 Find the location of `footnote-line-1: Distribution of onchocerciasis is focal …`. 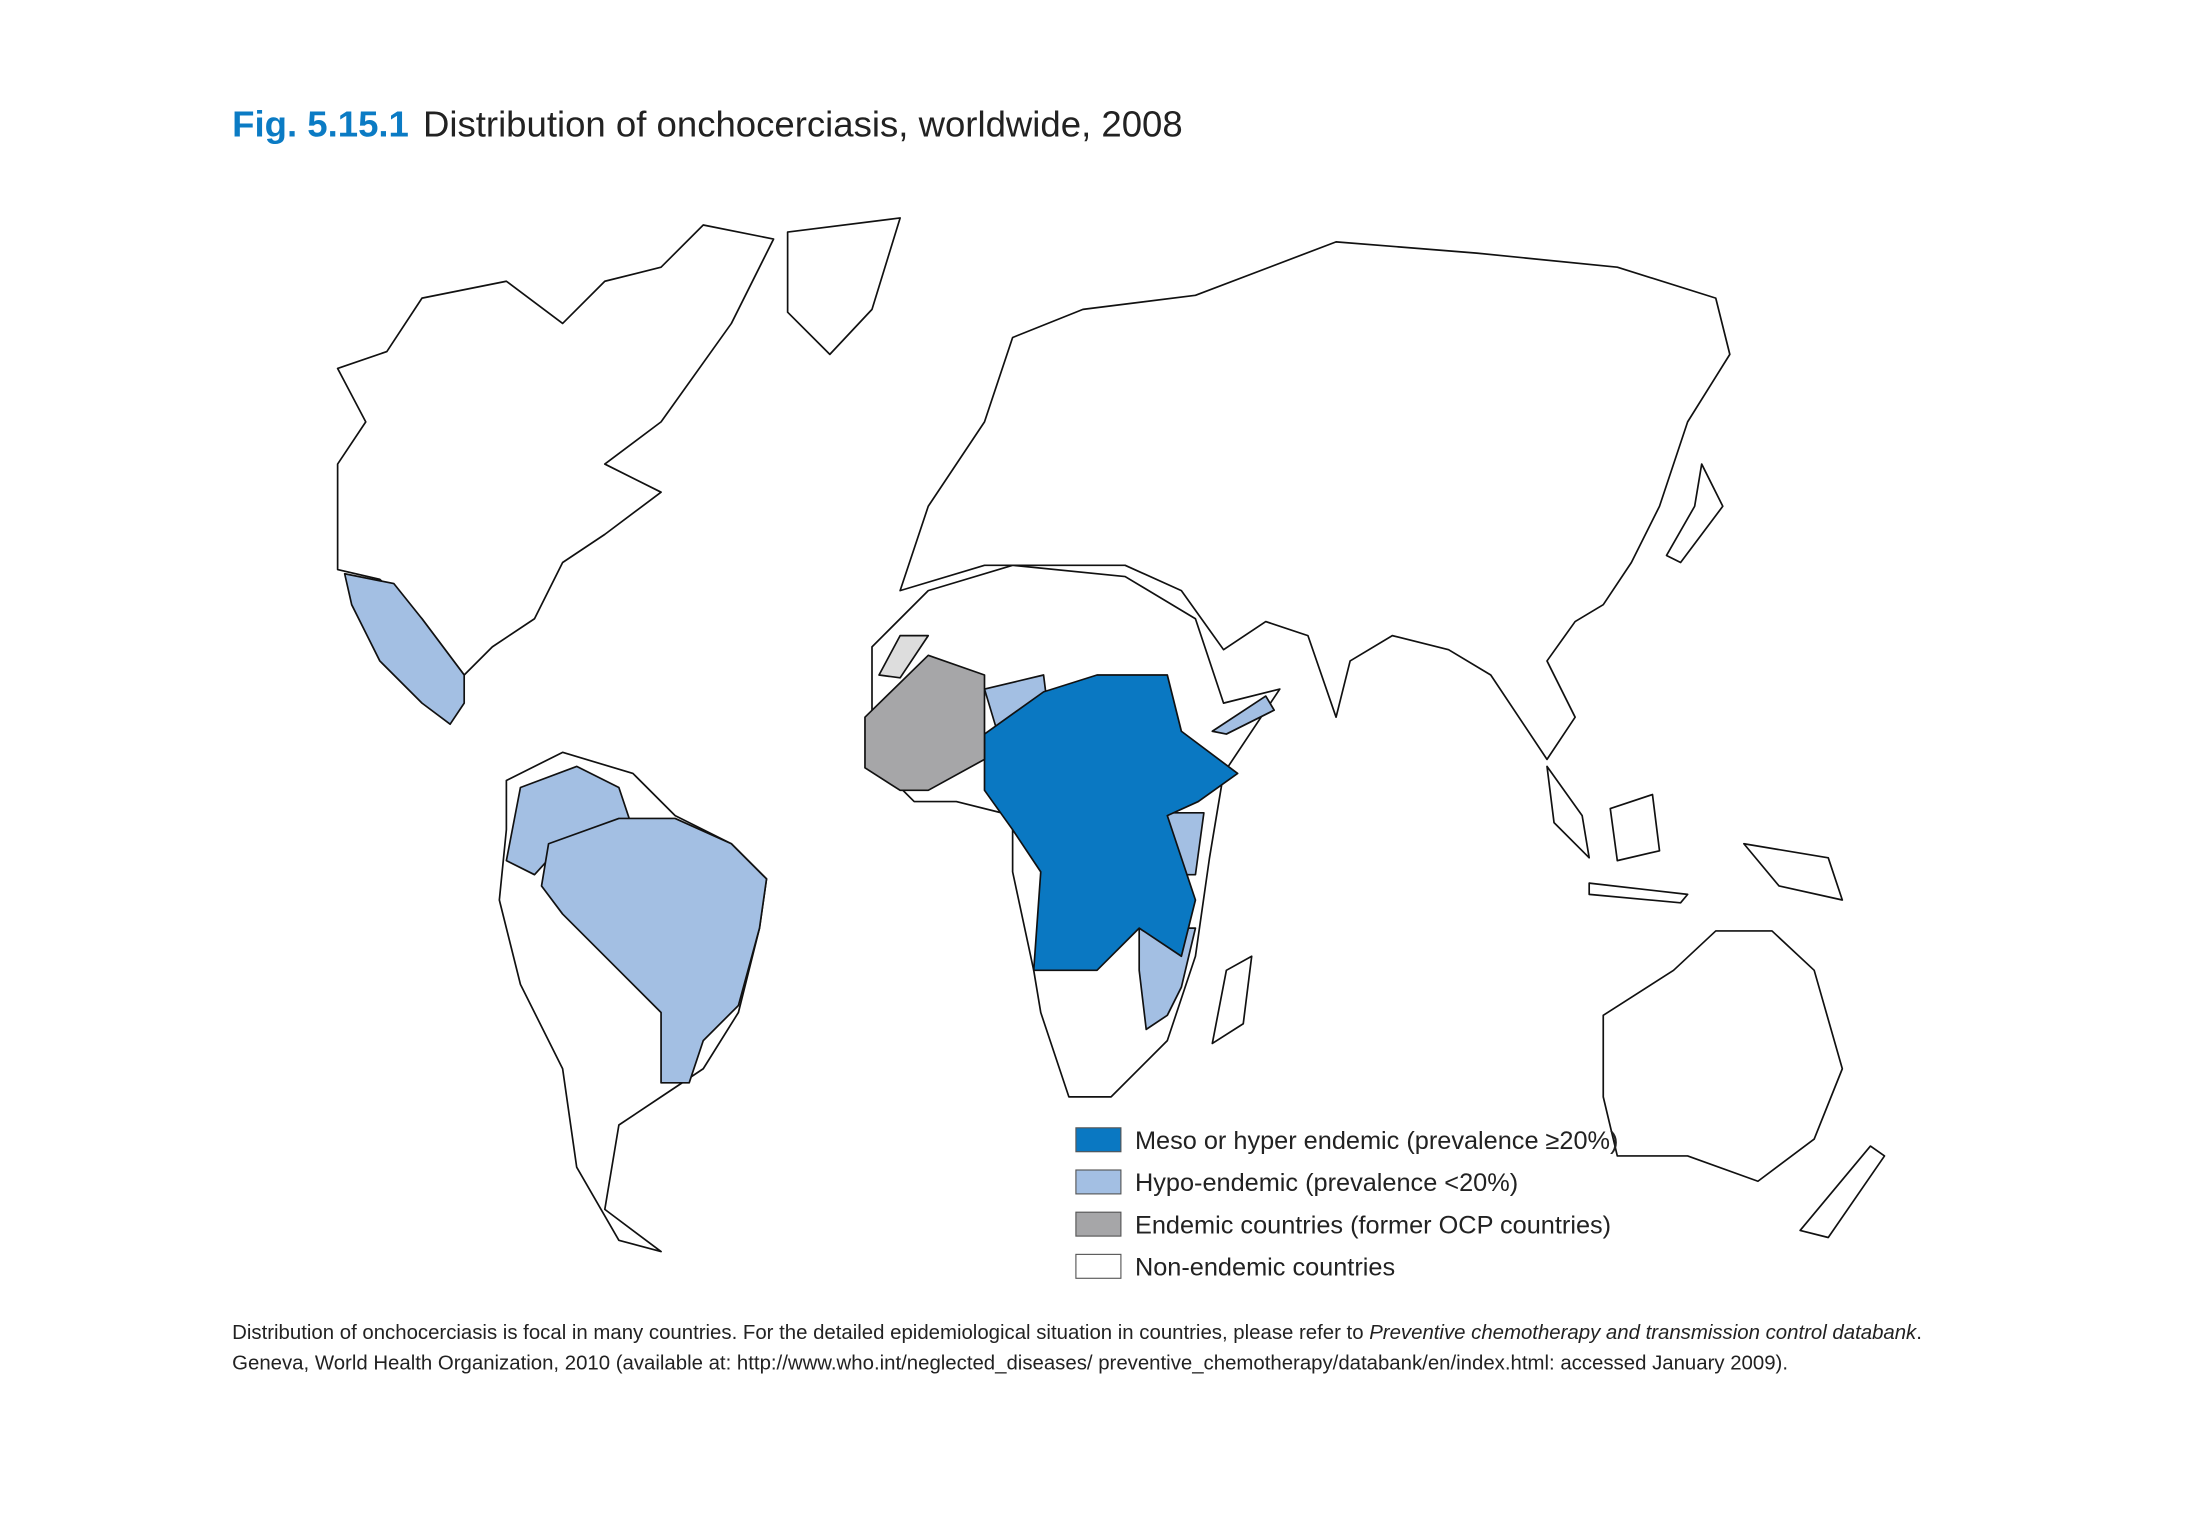

footnote-line-1: Distribution of onchocerciasis is focal … is located at coordinates (1077, 1333).